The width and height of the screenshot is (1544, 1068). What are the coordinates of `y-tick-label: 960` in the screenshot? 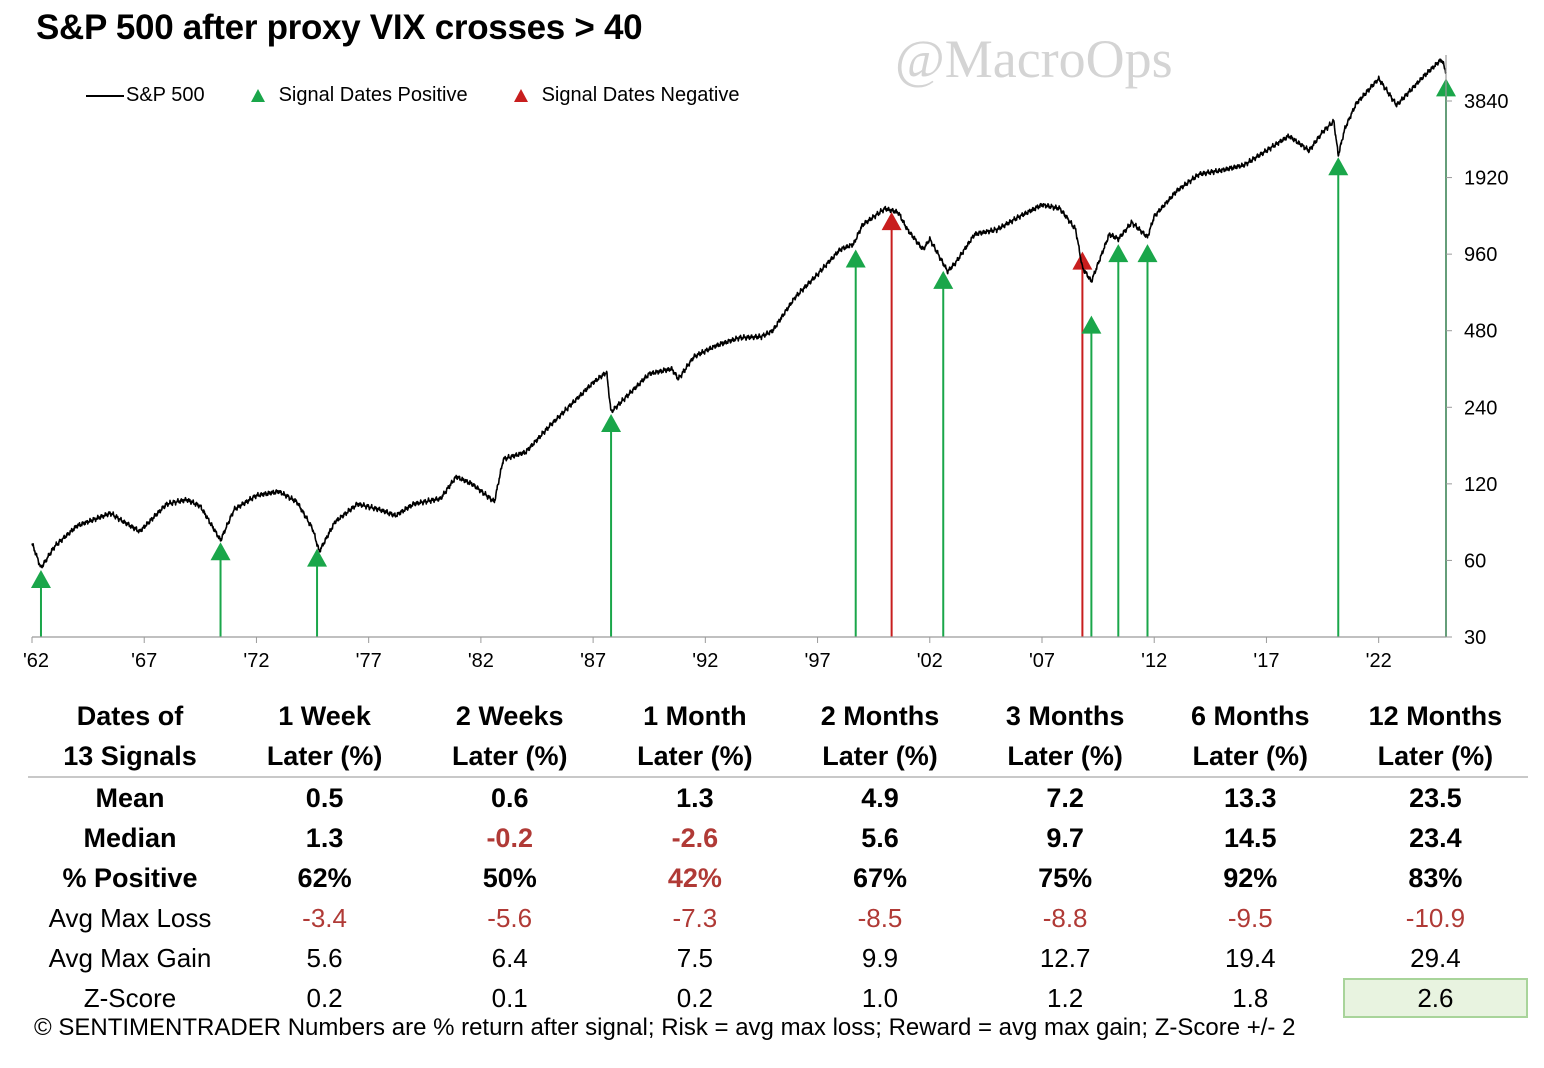 It's located at (1480, 255).